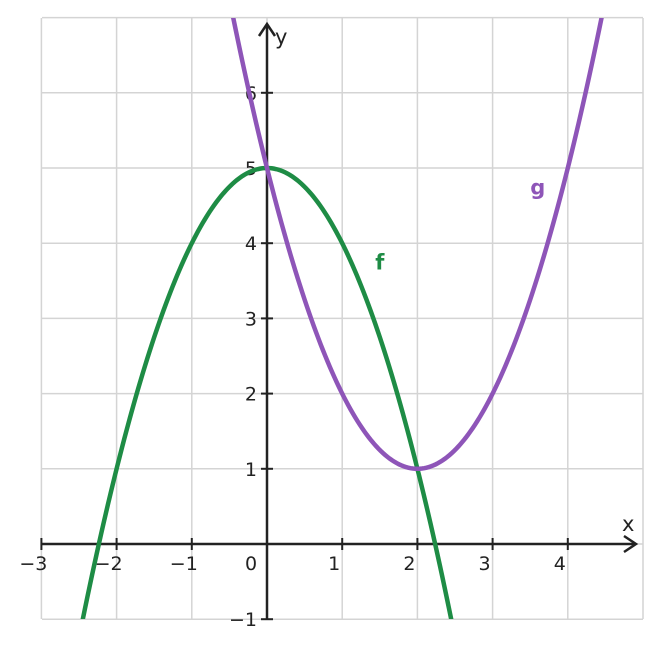 Image resolution: width=661 pixels, height=648 pixels. What do you see at coordinates (380, 263) in the screenshot?
I see `curve-label-f: f` at bounding box center [380, 263].